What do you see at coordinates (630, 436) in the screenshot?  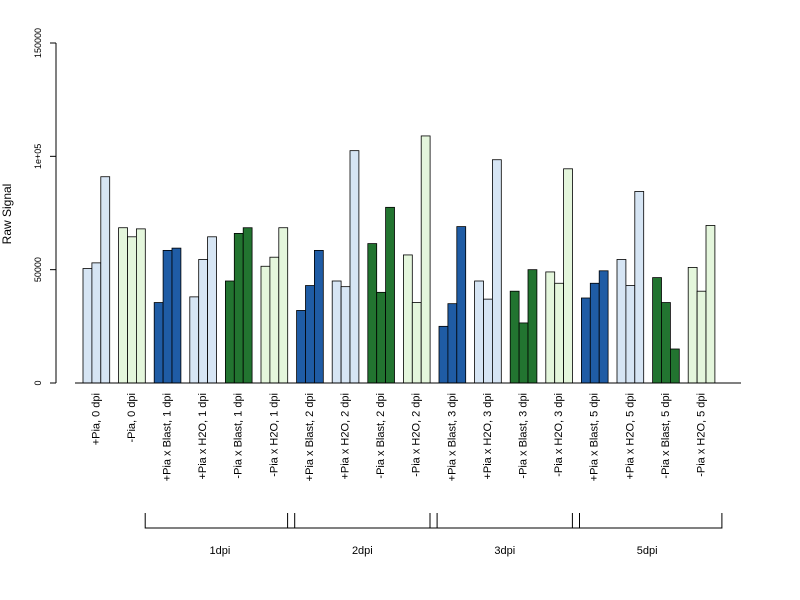 I see `x-tick-label: +Pia x H2O, 5 dpi` at bounding box center [630, 436].